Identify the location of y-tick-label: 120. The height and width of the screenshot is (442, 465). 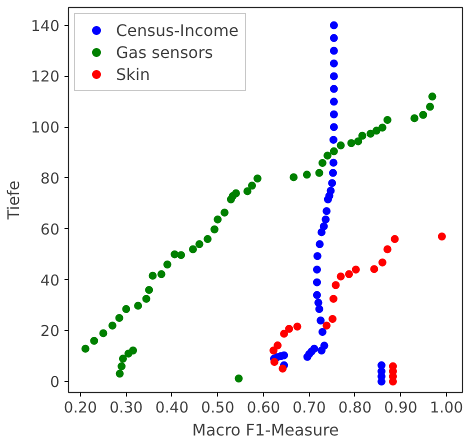
(45, 77).